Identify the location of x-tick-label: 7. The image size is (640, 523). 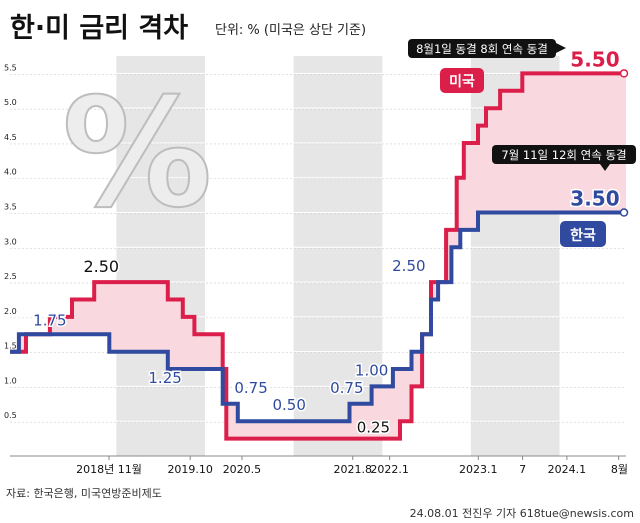
(522, 469).